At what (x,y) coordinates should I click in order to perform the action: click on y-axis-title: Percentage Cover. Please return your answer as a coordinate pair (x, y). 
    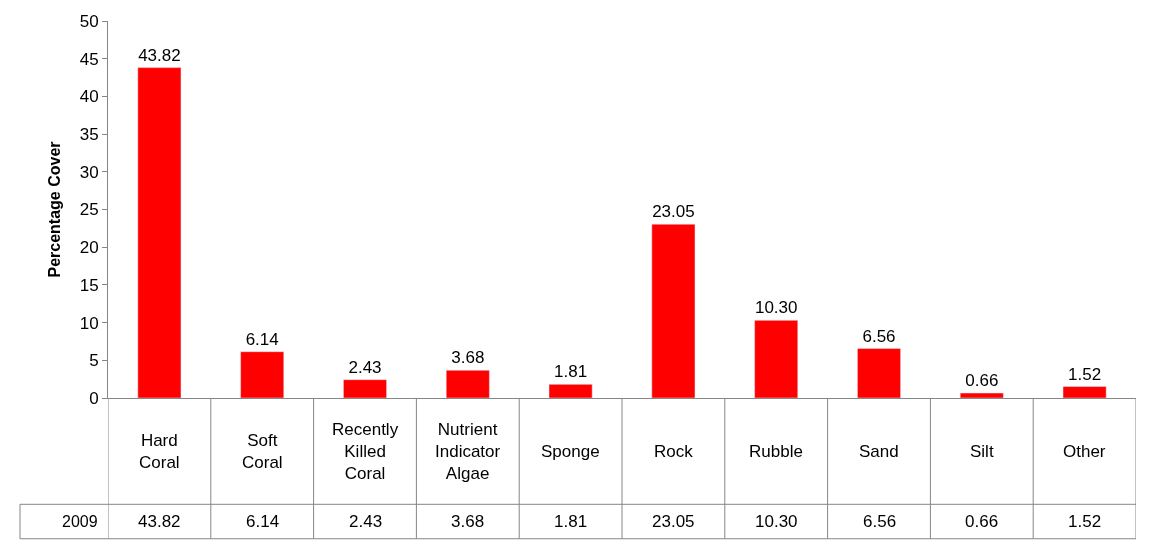
    Looking at the image, I should click on (54, 209).